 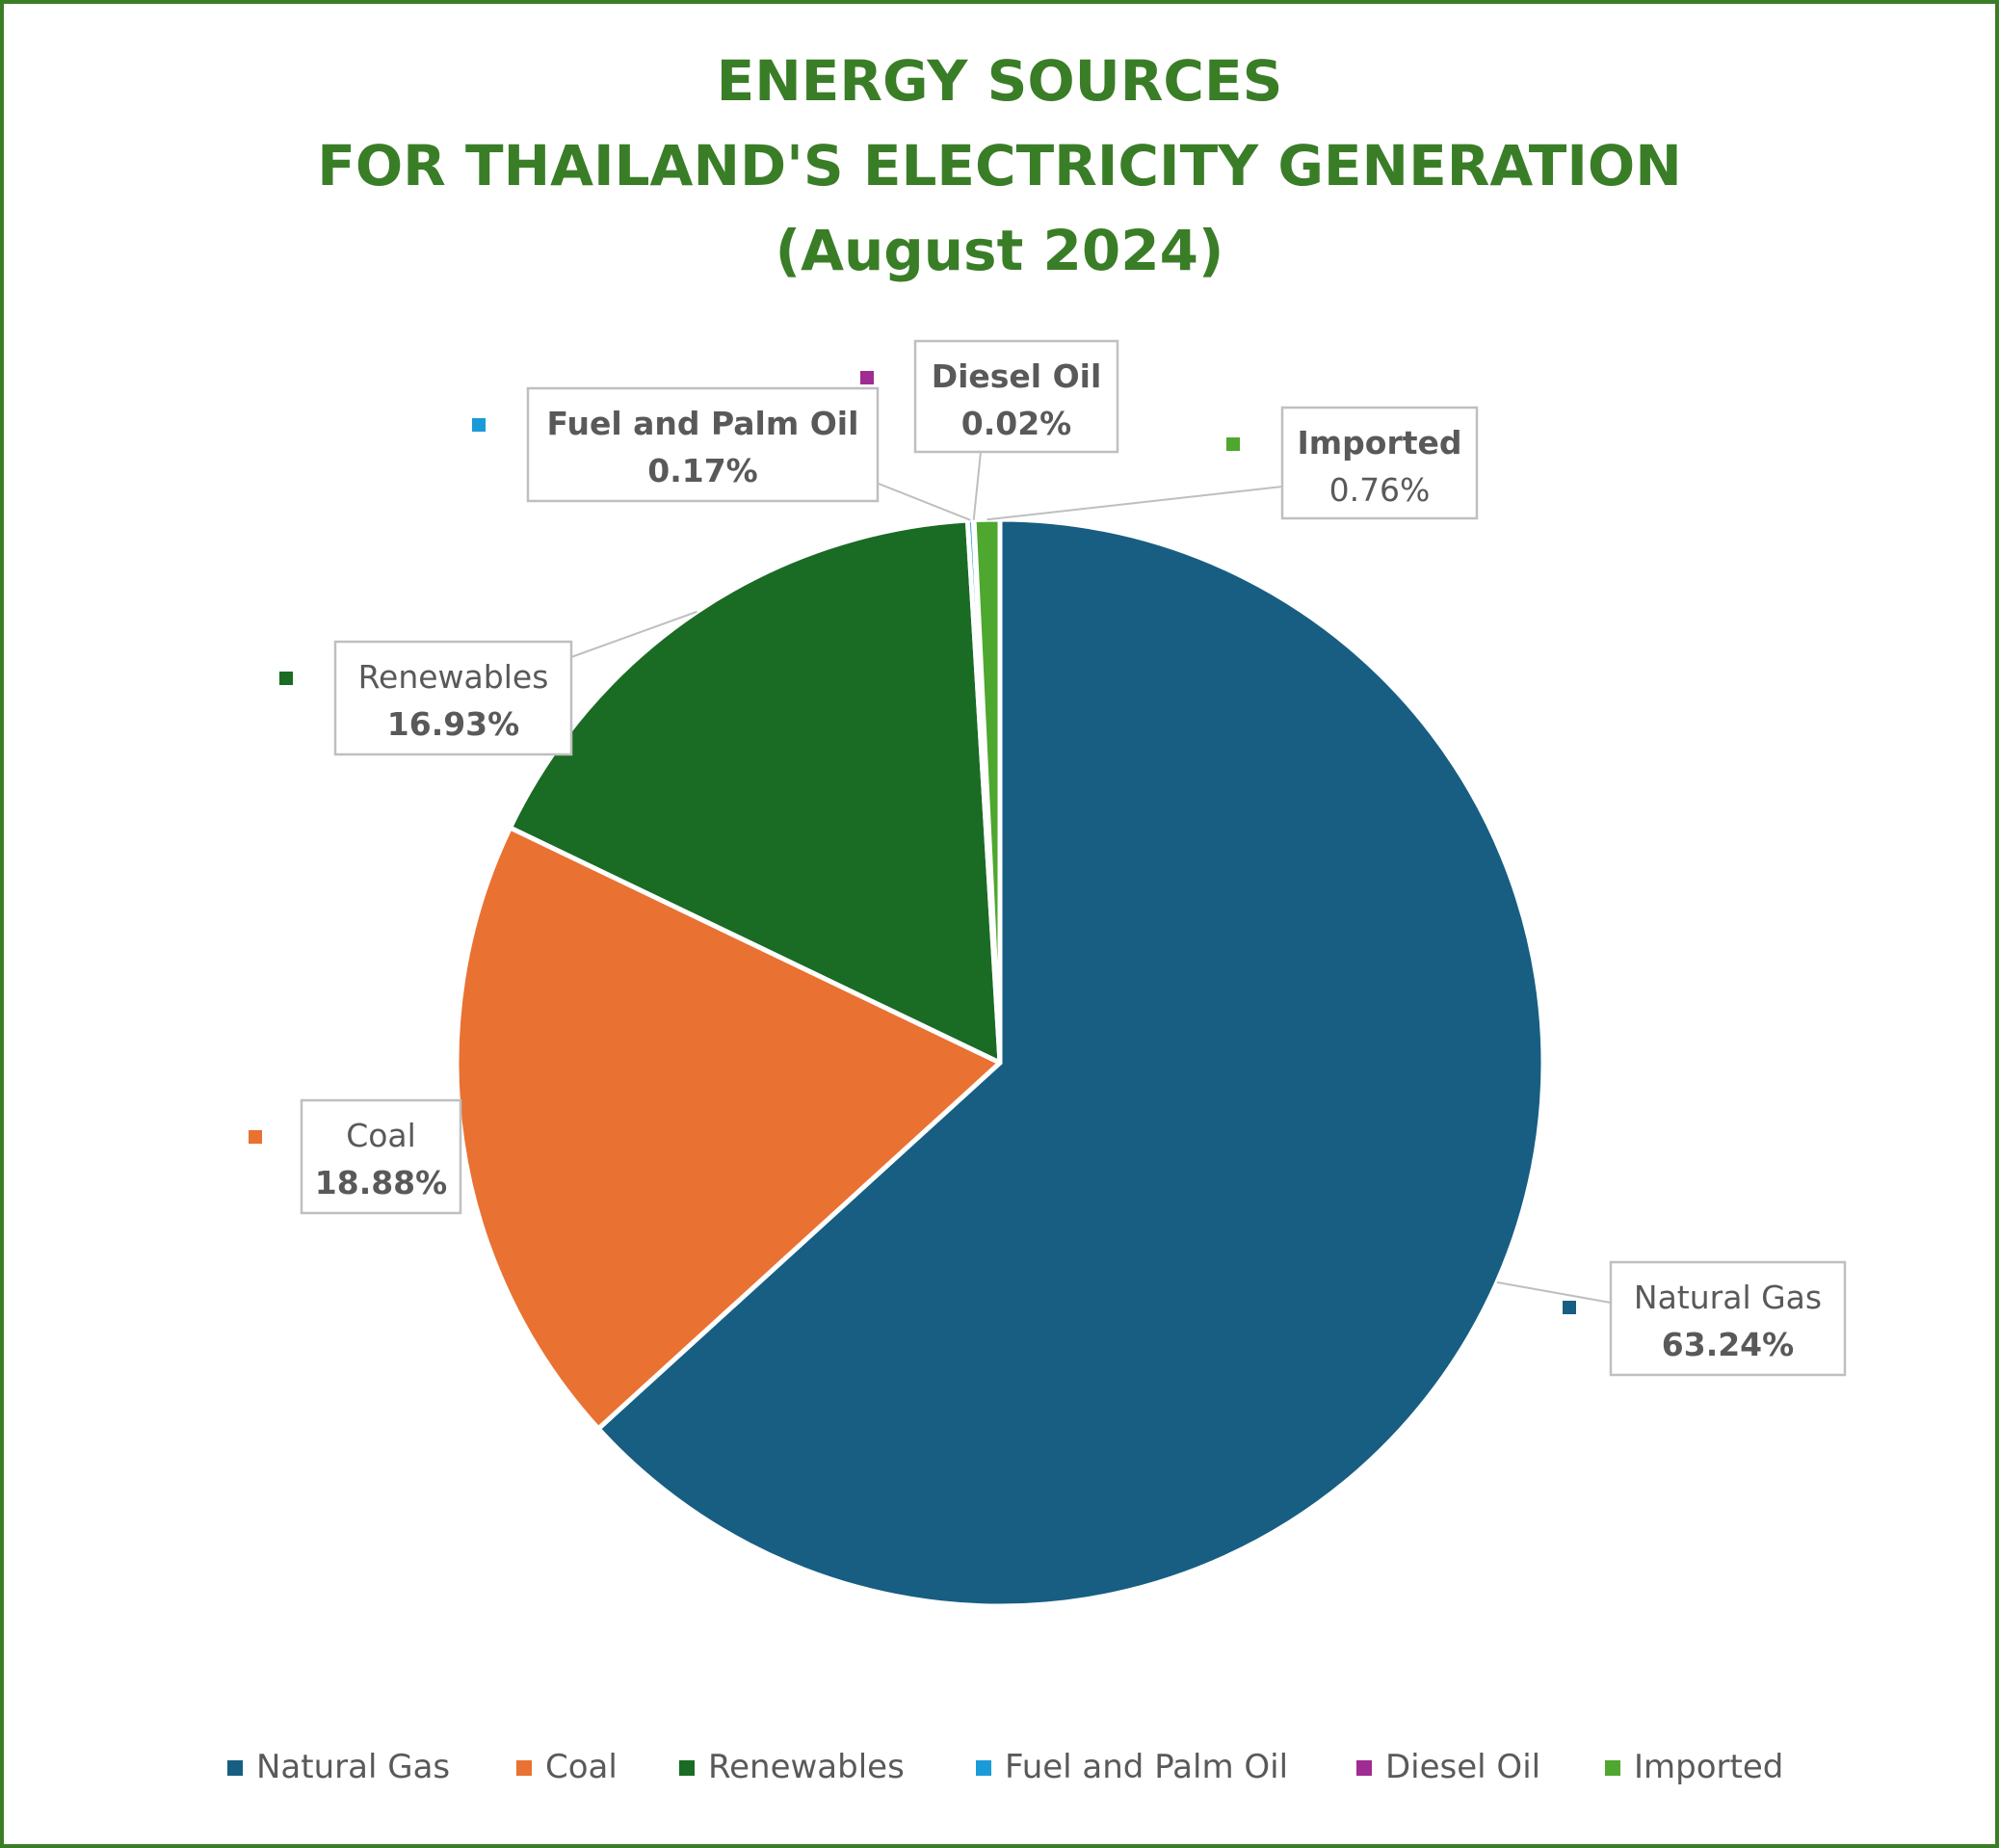 I want to click on callout-box-diesel-oil, so click(x=1016, y=396).